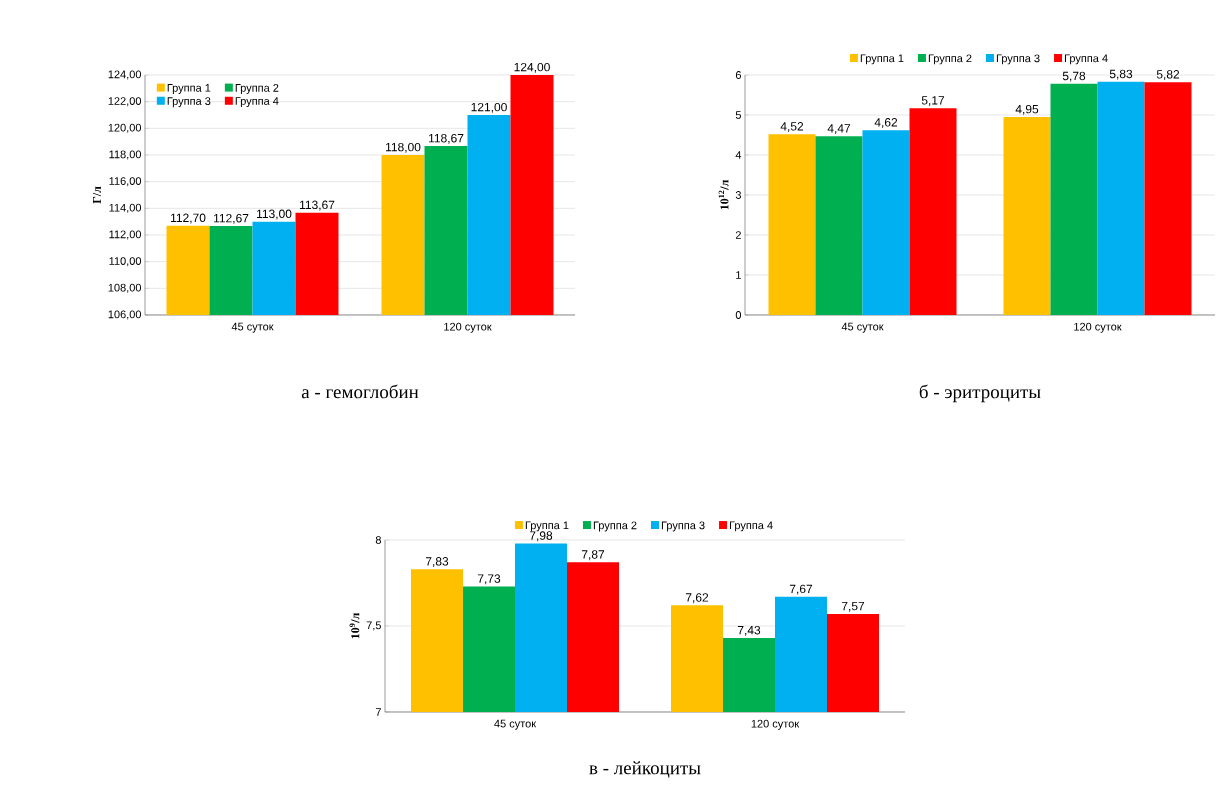  I want to click on y-tick-label: 7,5, so click(373, 626).